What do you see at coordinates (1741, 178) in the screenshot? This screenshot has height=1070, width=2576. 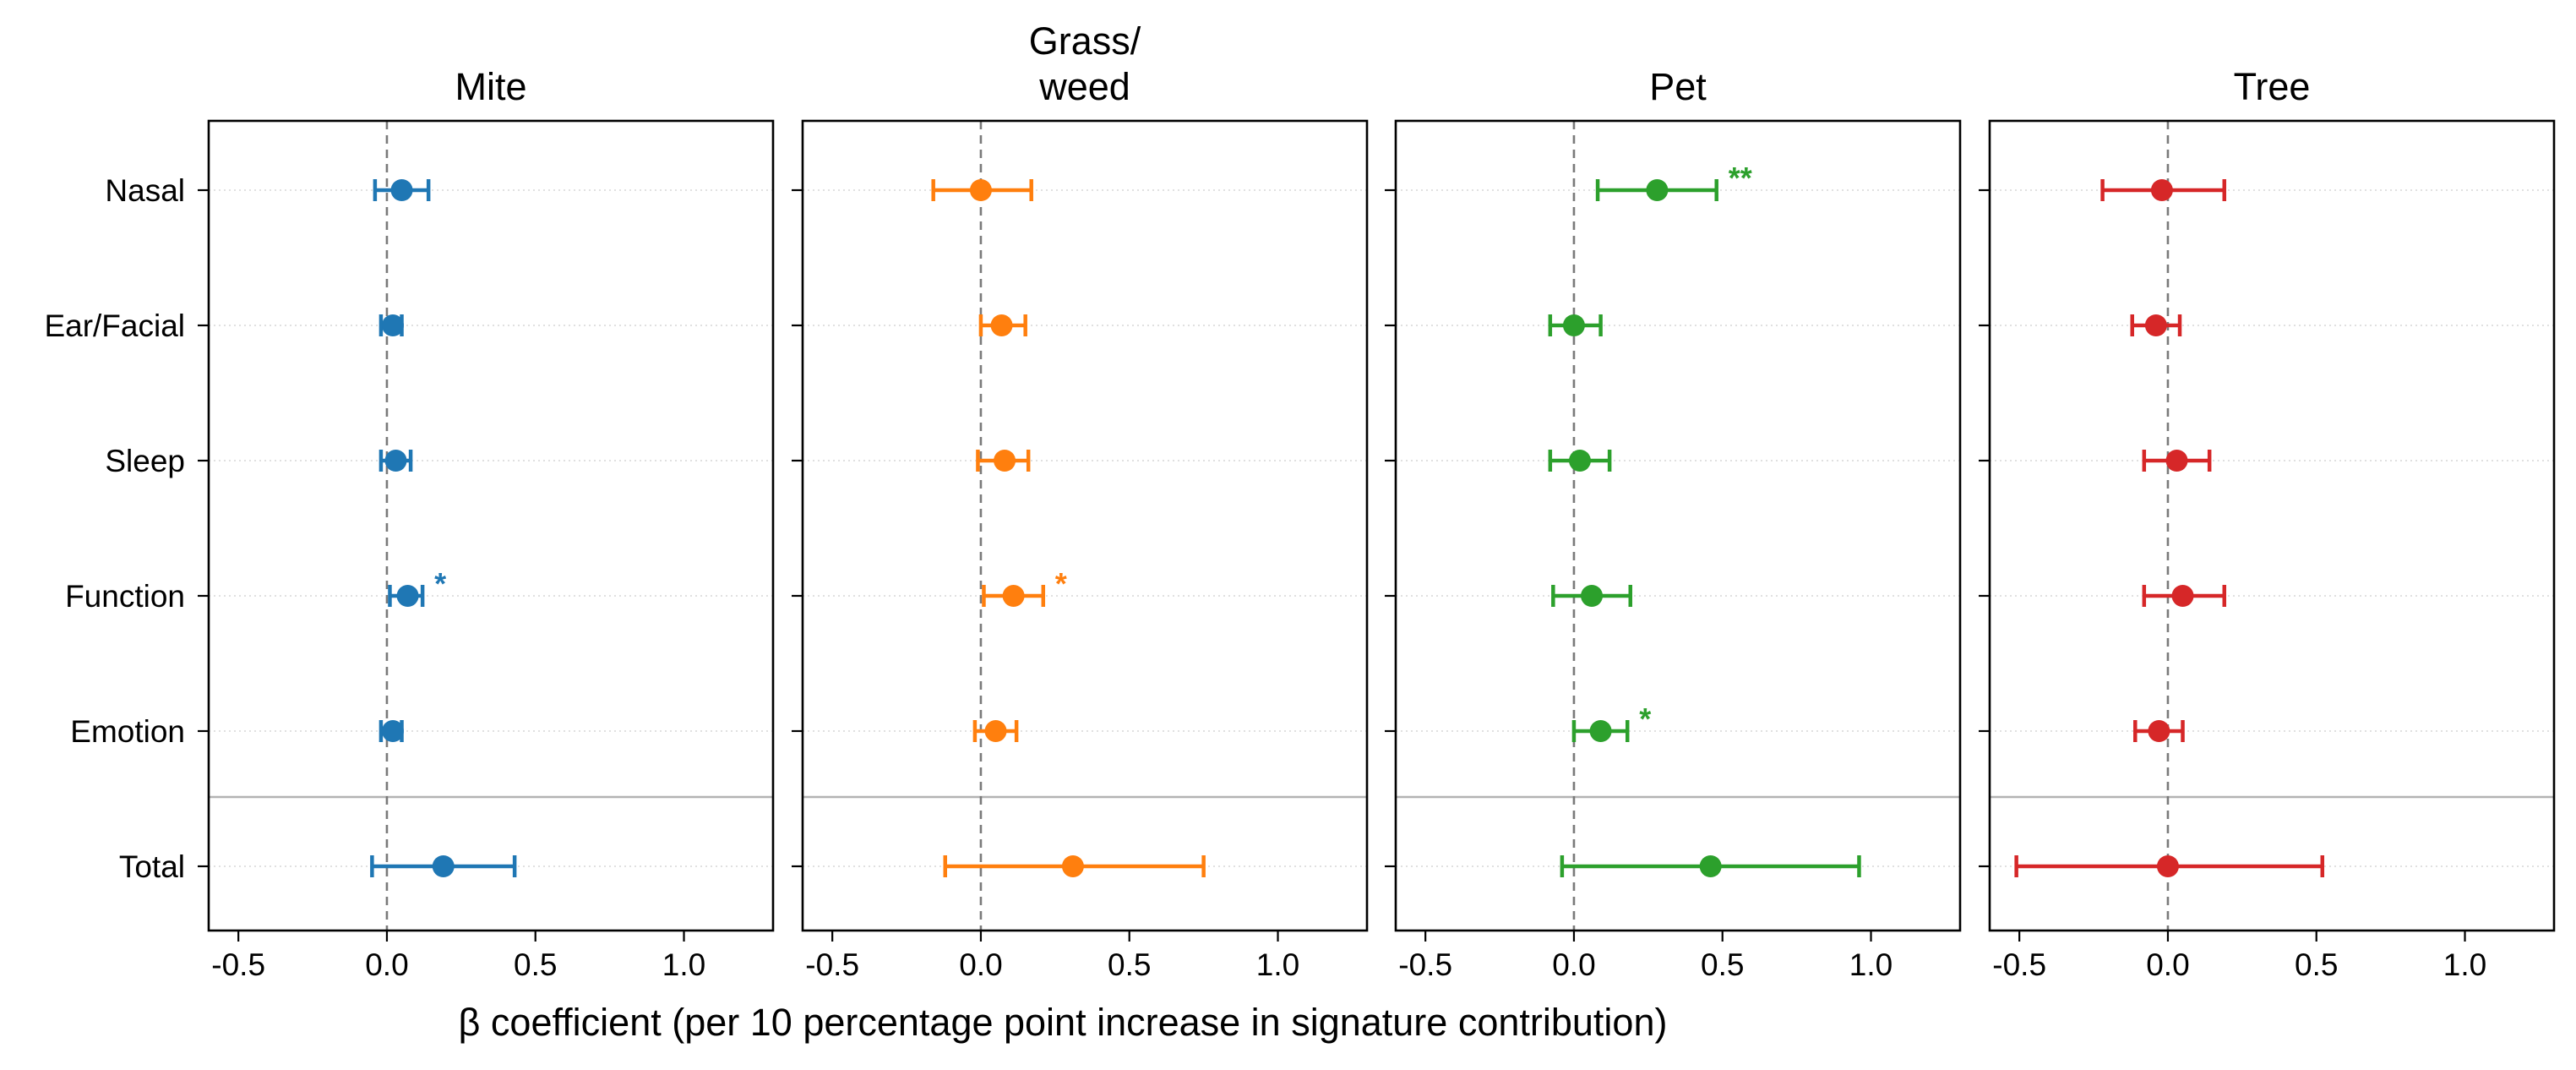 I see `significance-marker-nasal: **` at bounding box center [1741, 178].